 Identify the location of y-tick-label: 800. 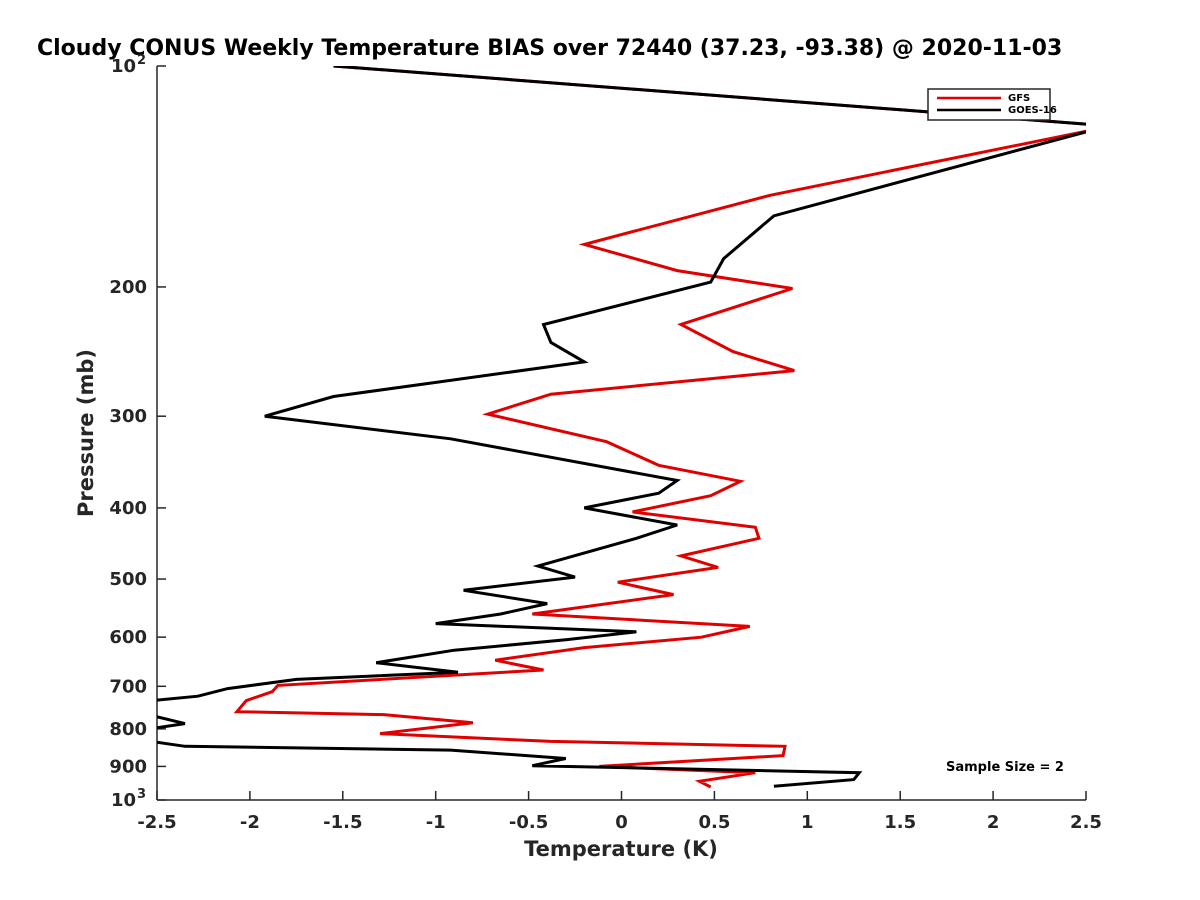
(128, 729).